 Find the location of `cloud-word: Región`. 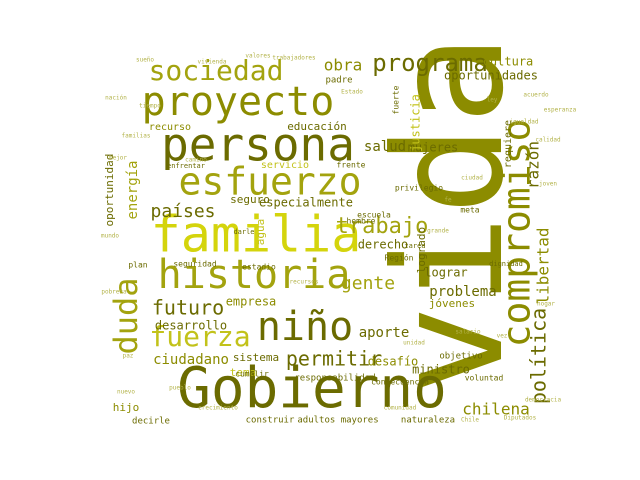

cloud-word: Región is located at coordinates (399, 258).